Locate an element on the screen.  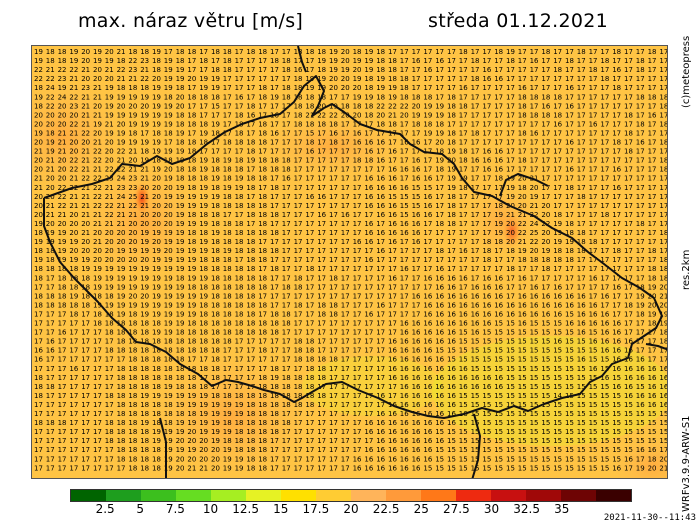
gust-value: 14 is located at coordinates (557, 396).